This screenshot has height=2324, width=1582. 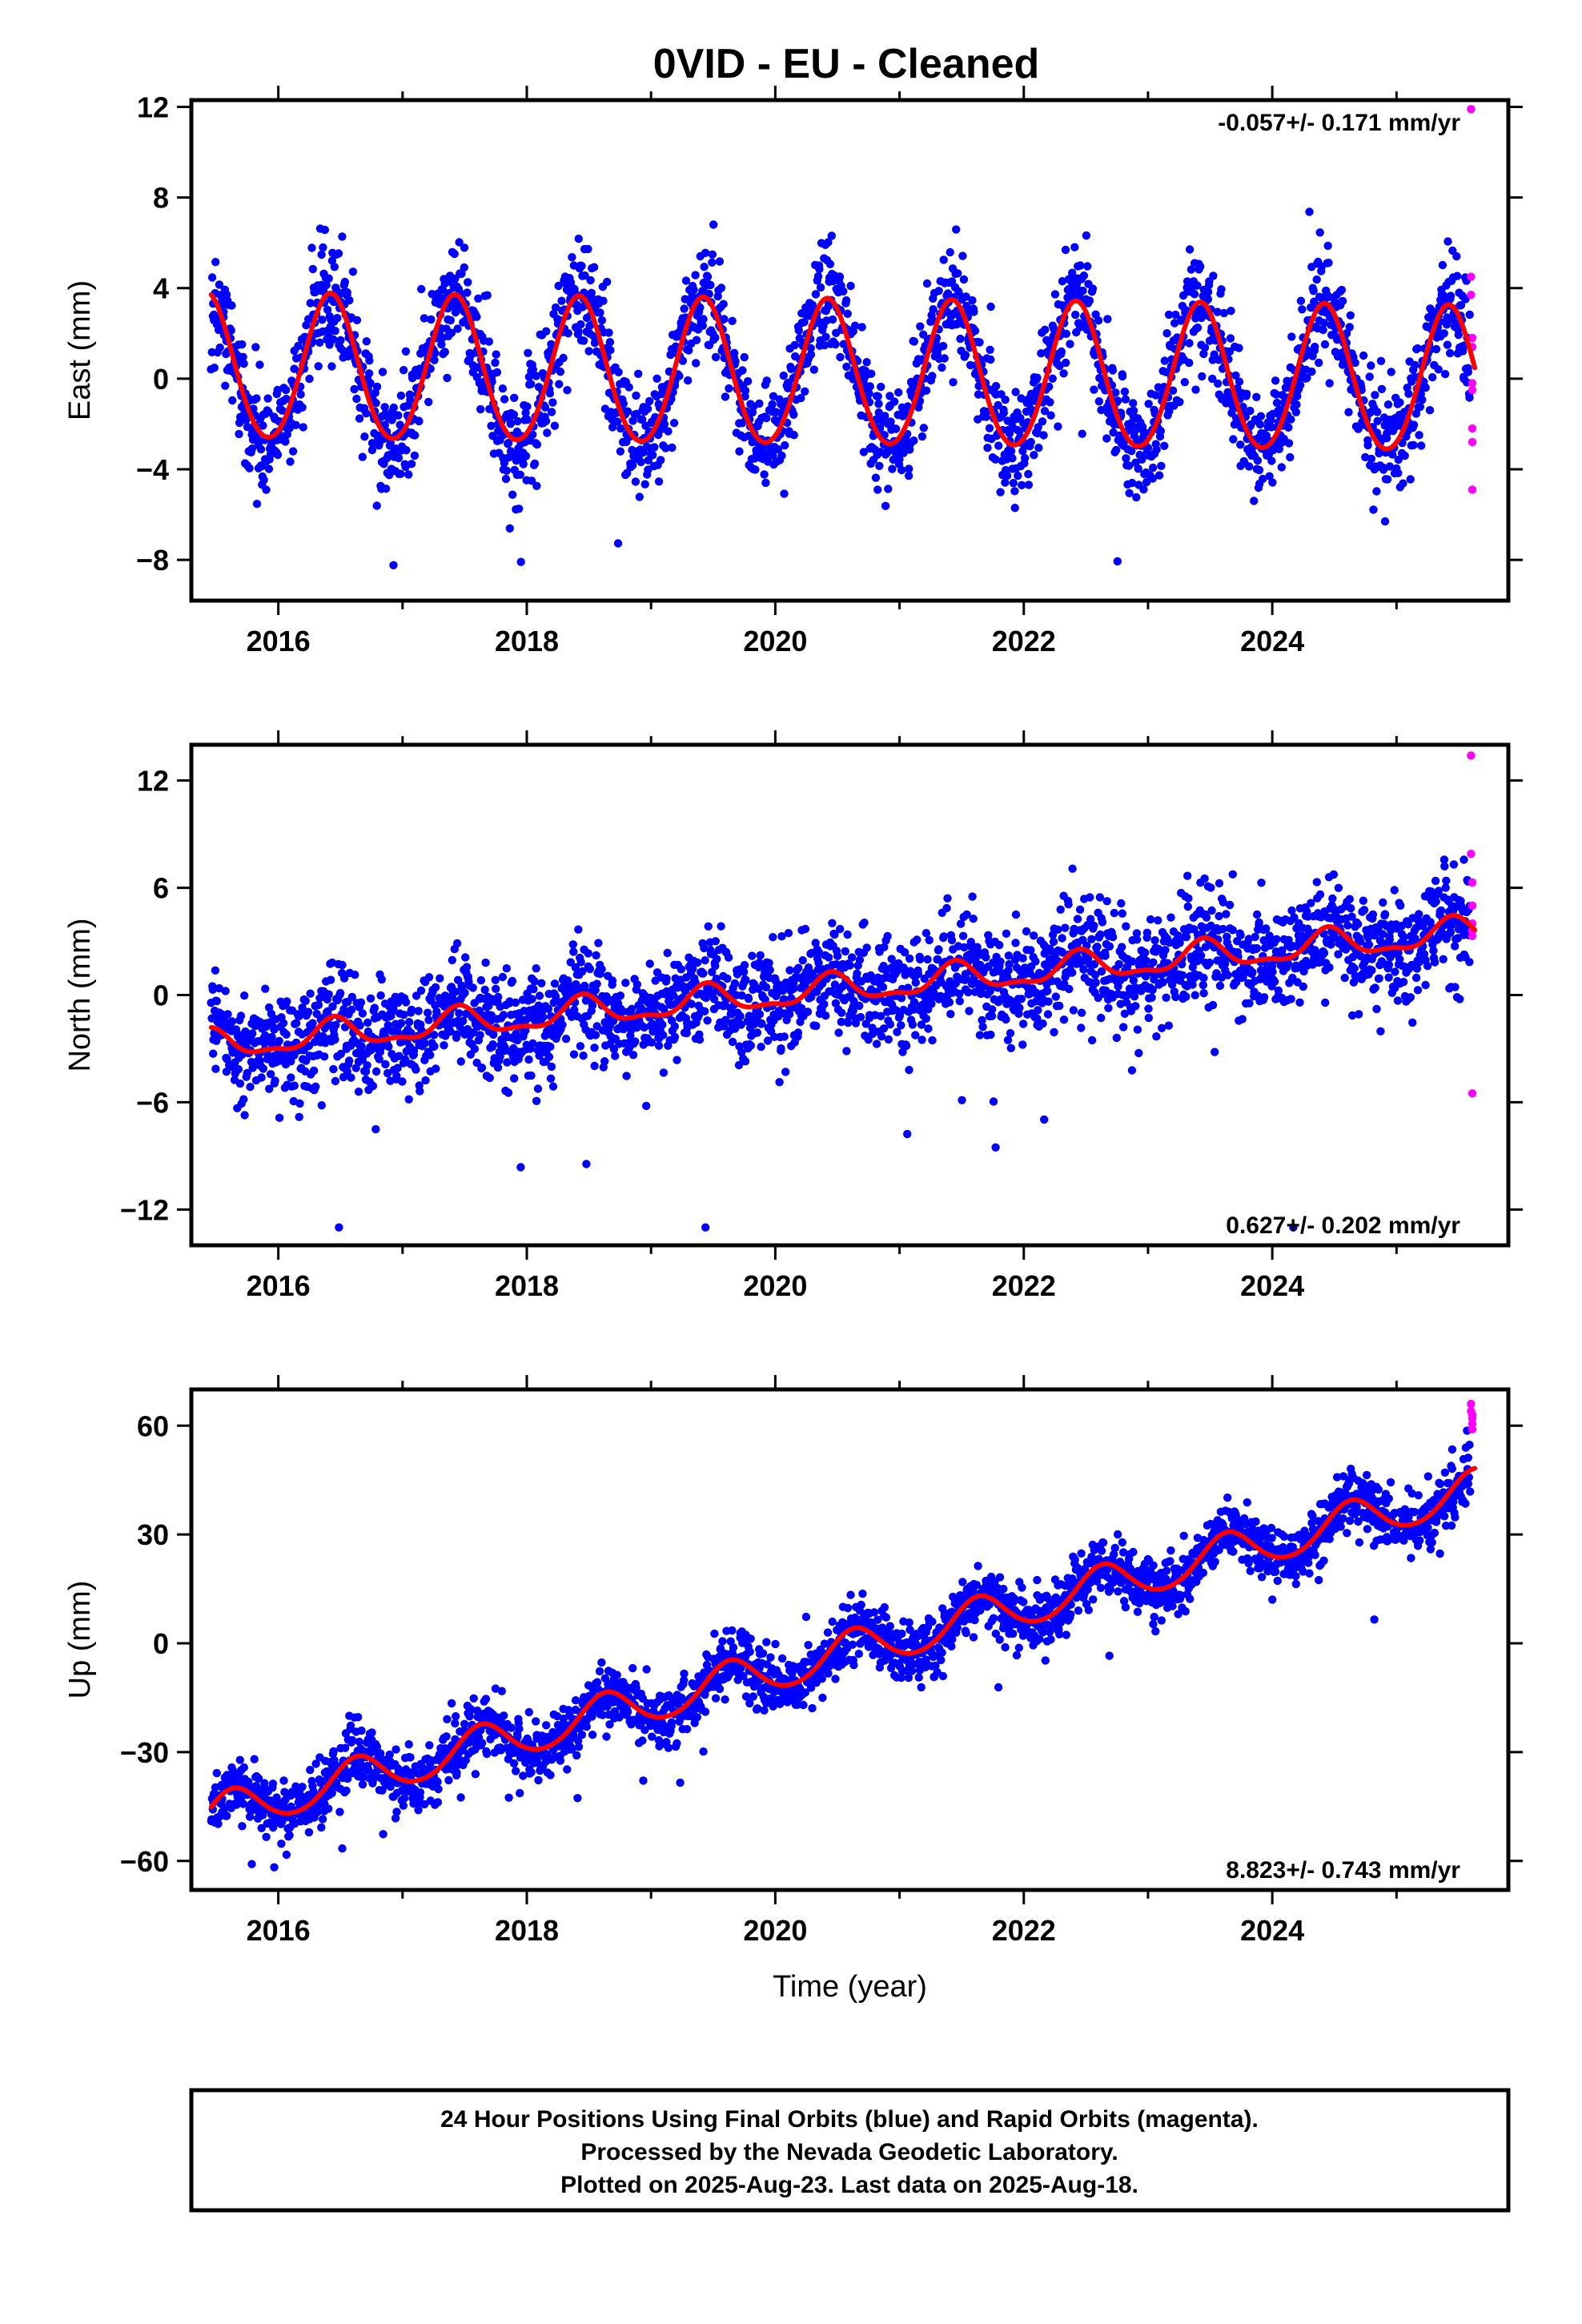 I want to click on east-x-tick-label: 2024, so click(x=1272, y=641).